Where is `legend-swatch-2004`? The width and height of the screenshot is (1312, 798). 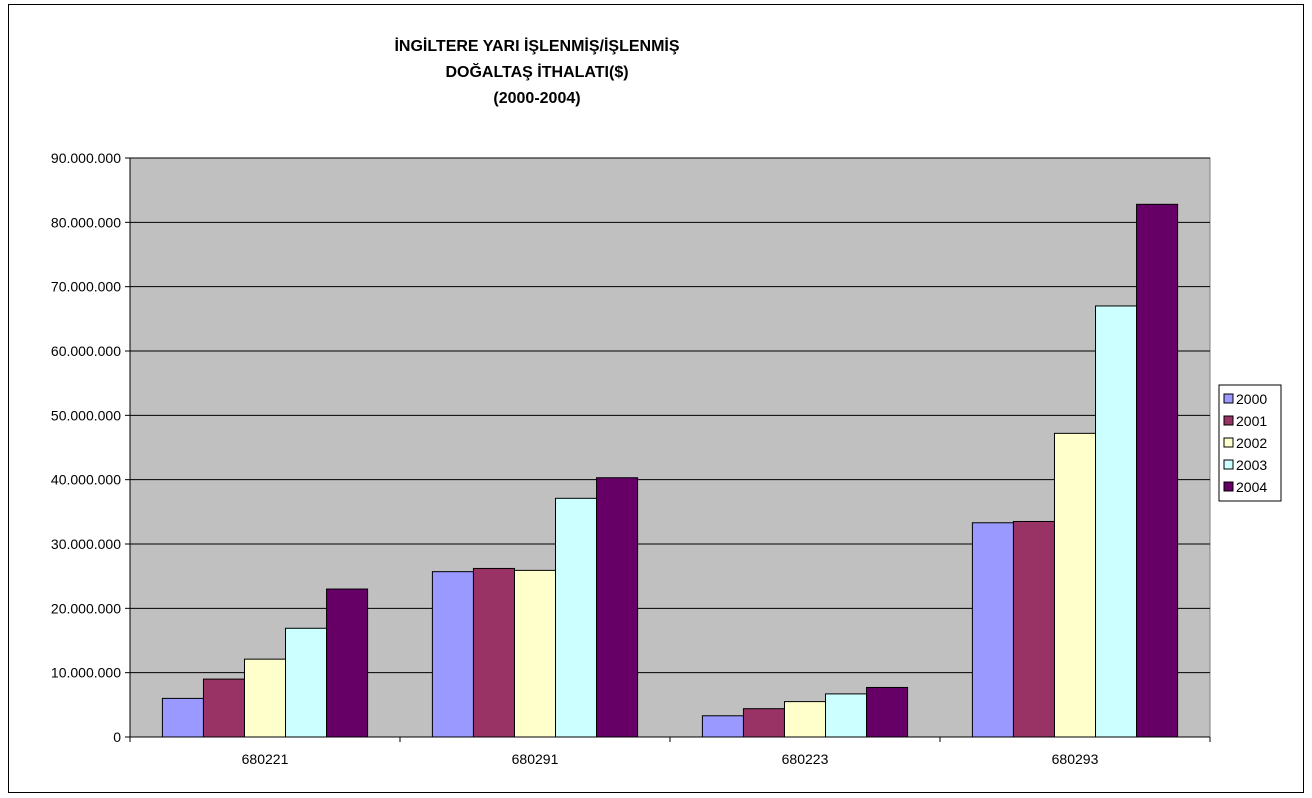 legend-swatch-2004 is located at coordinates (1228, 486).